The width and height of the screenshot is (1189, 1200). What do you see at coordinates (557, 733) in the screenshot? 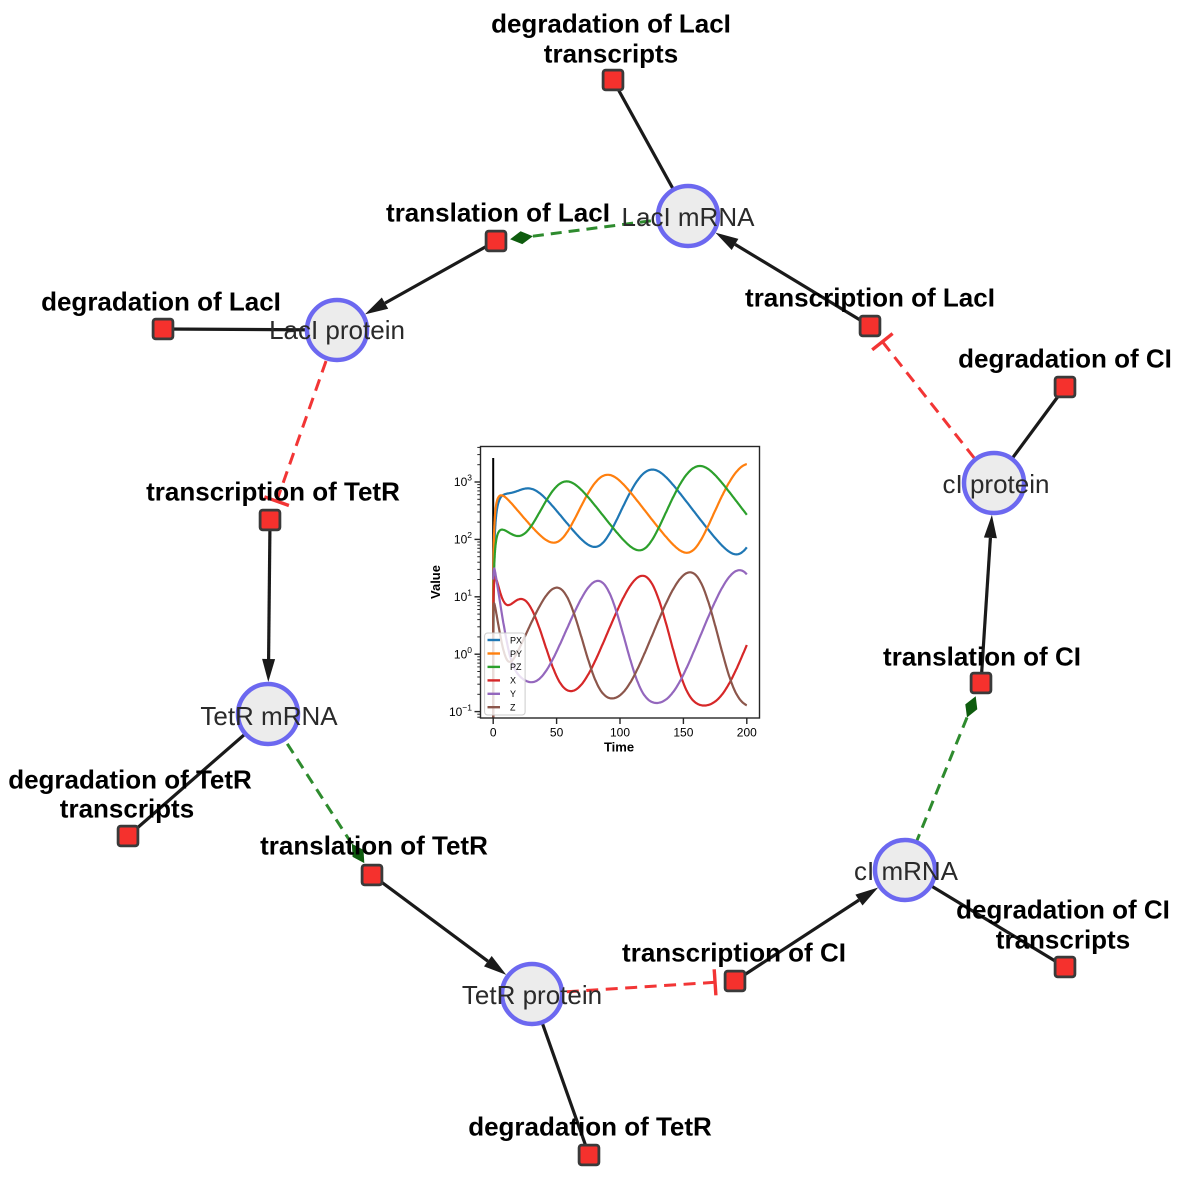
I see `svg-text: 50` at bounding box center [557, 733].